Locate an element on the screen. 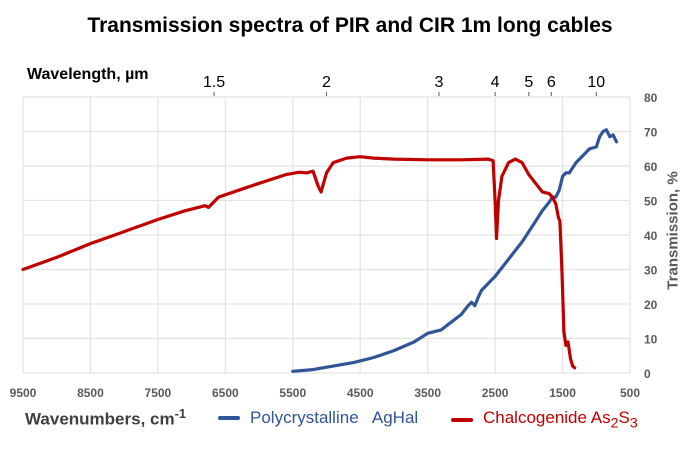  top-tick-label: 6 is located at coordinates (551, 82).